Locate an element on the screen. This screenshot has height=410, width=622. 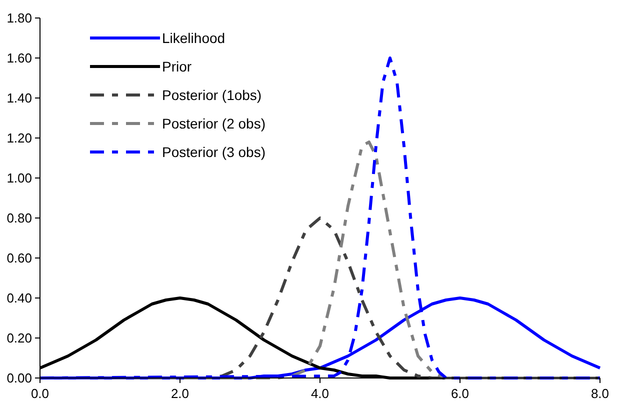
y-tick-label: 0.60 is located at coordinates (19, 258).